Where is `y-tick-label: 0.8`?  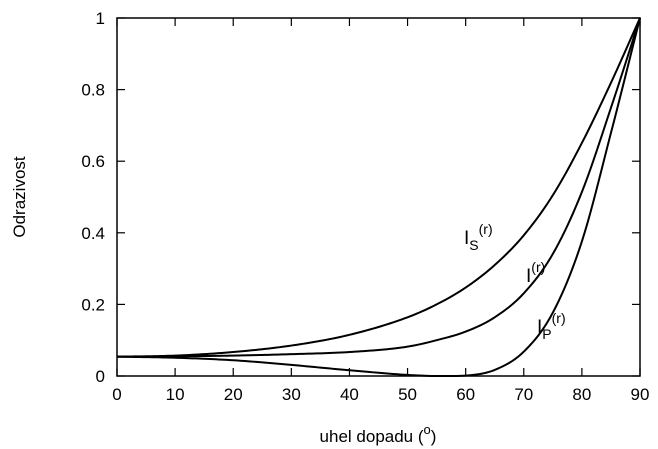
y-tick-label: 0.8 is located at coordinates (93, 90).